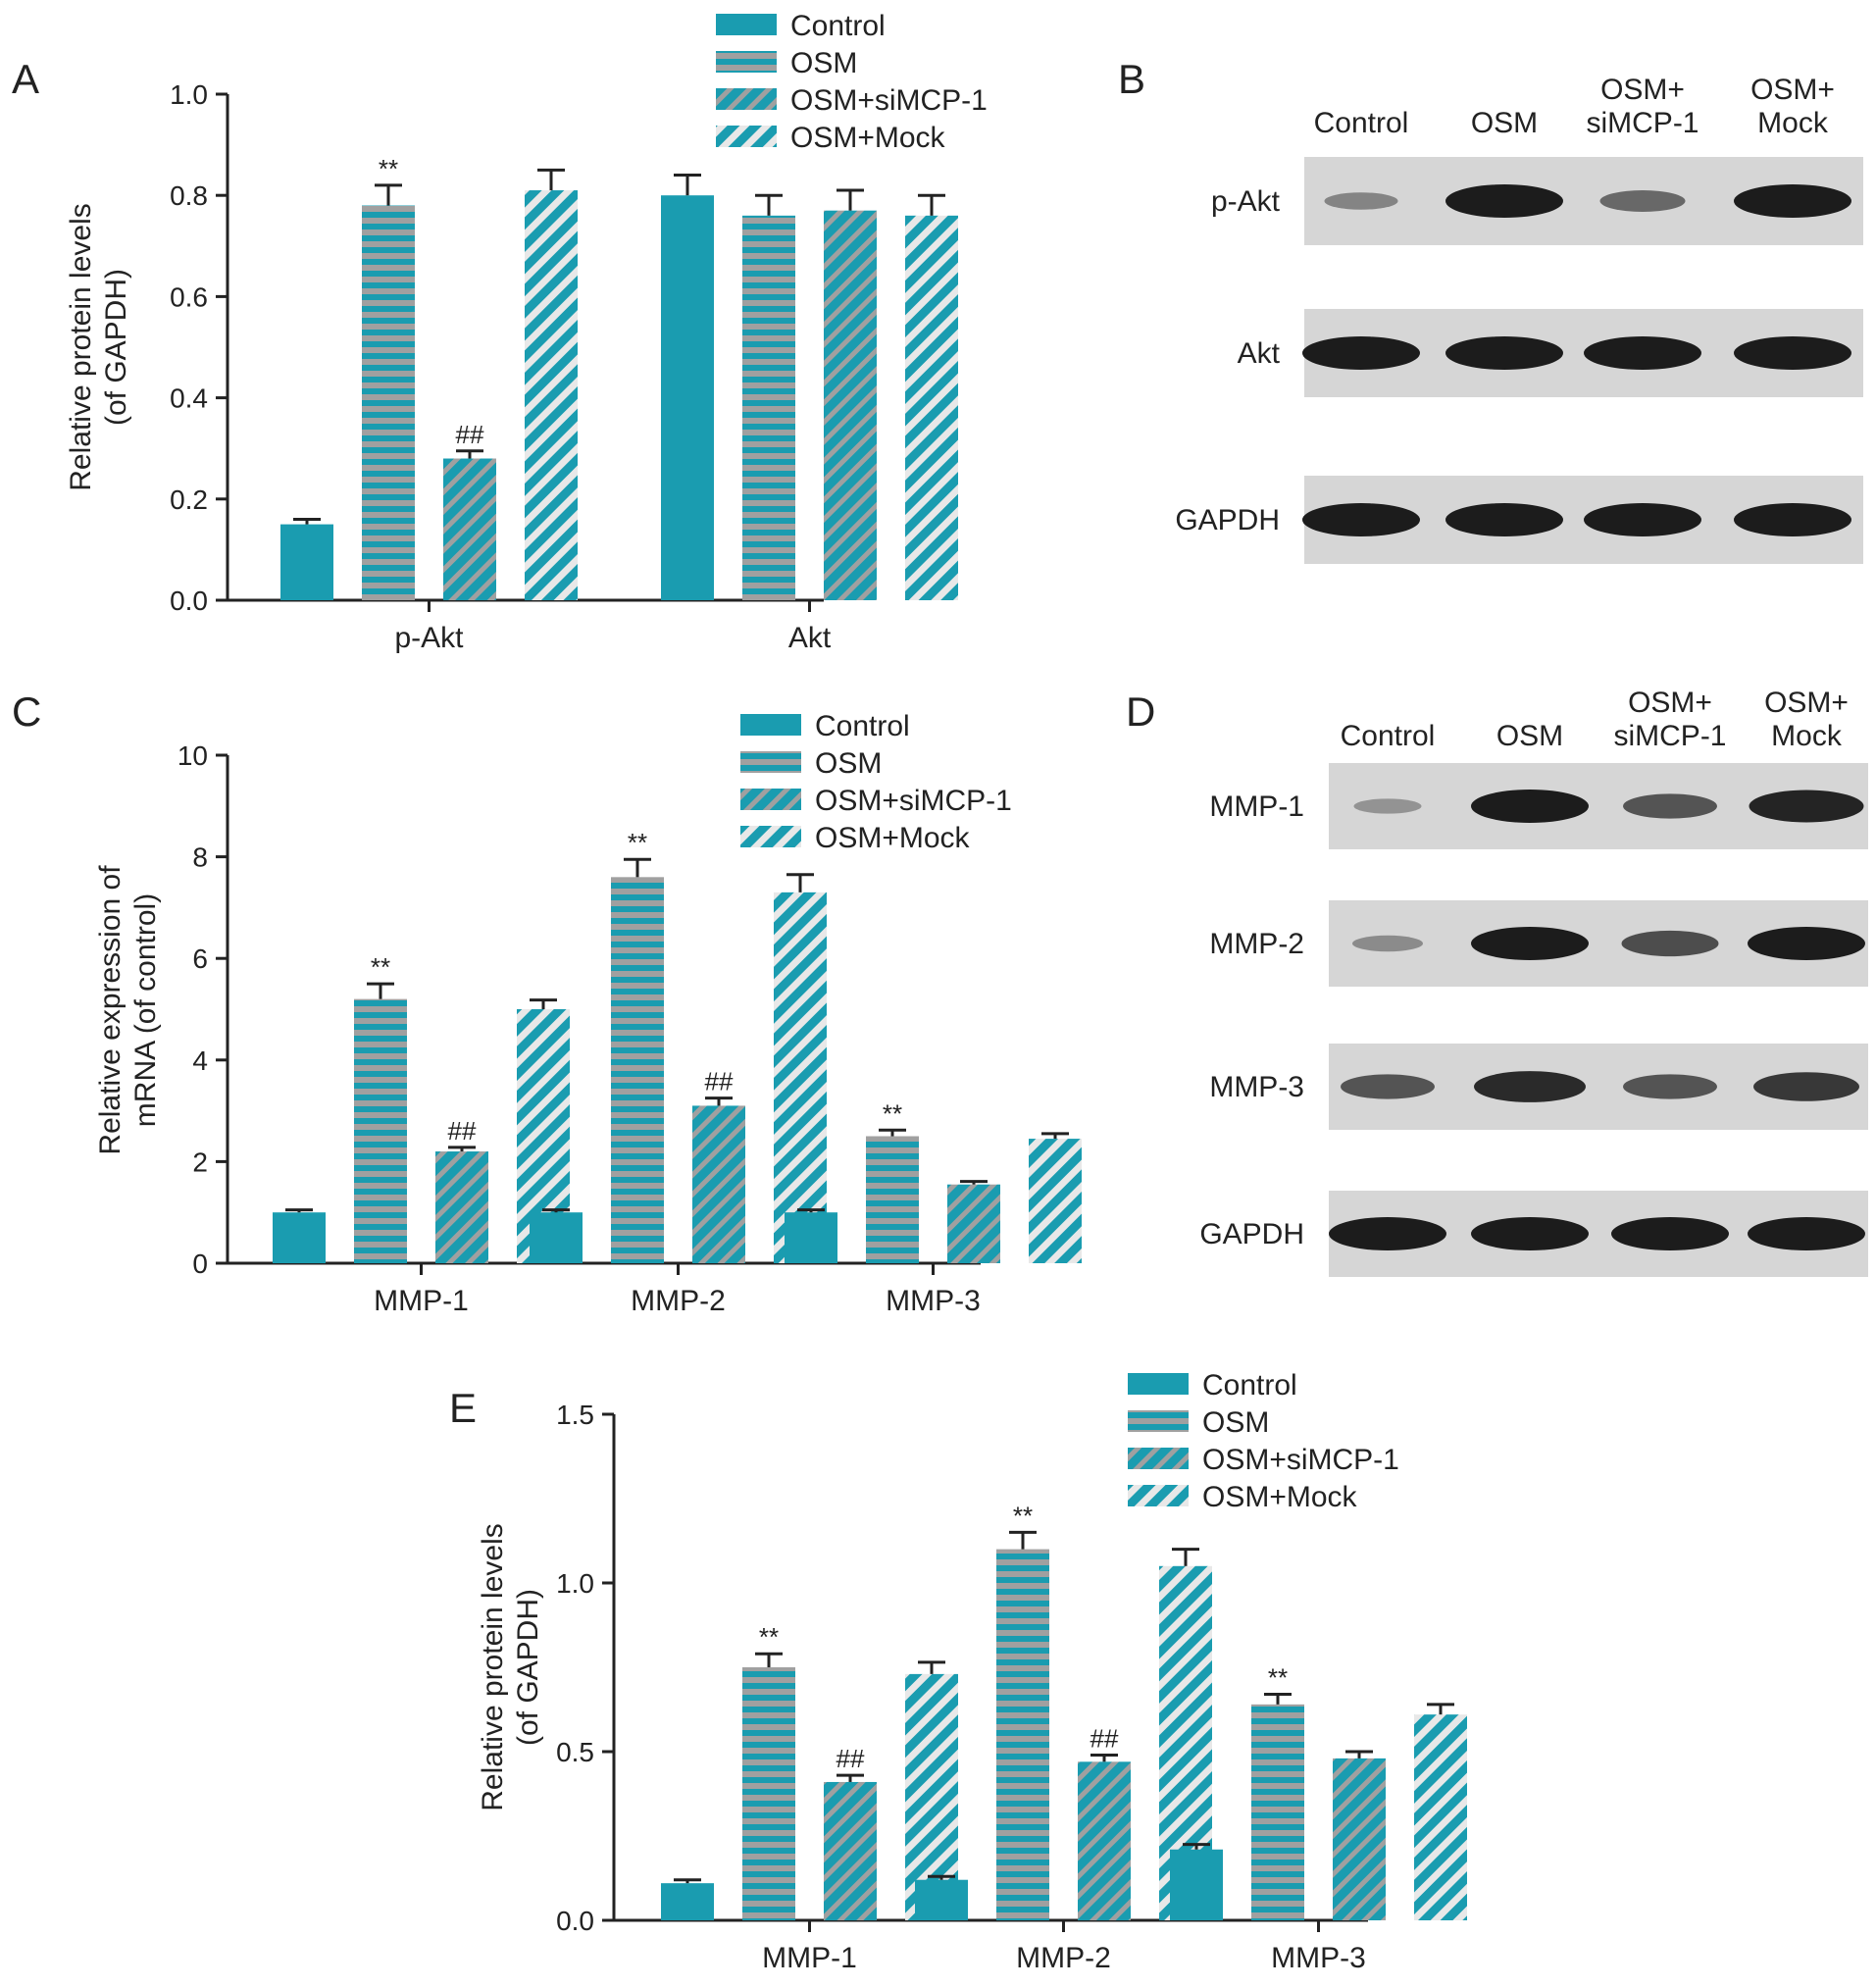 The height and width of the screenshot is (1988, 1876). I want to click on panel-letter-b: B, so click(1131, 79).